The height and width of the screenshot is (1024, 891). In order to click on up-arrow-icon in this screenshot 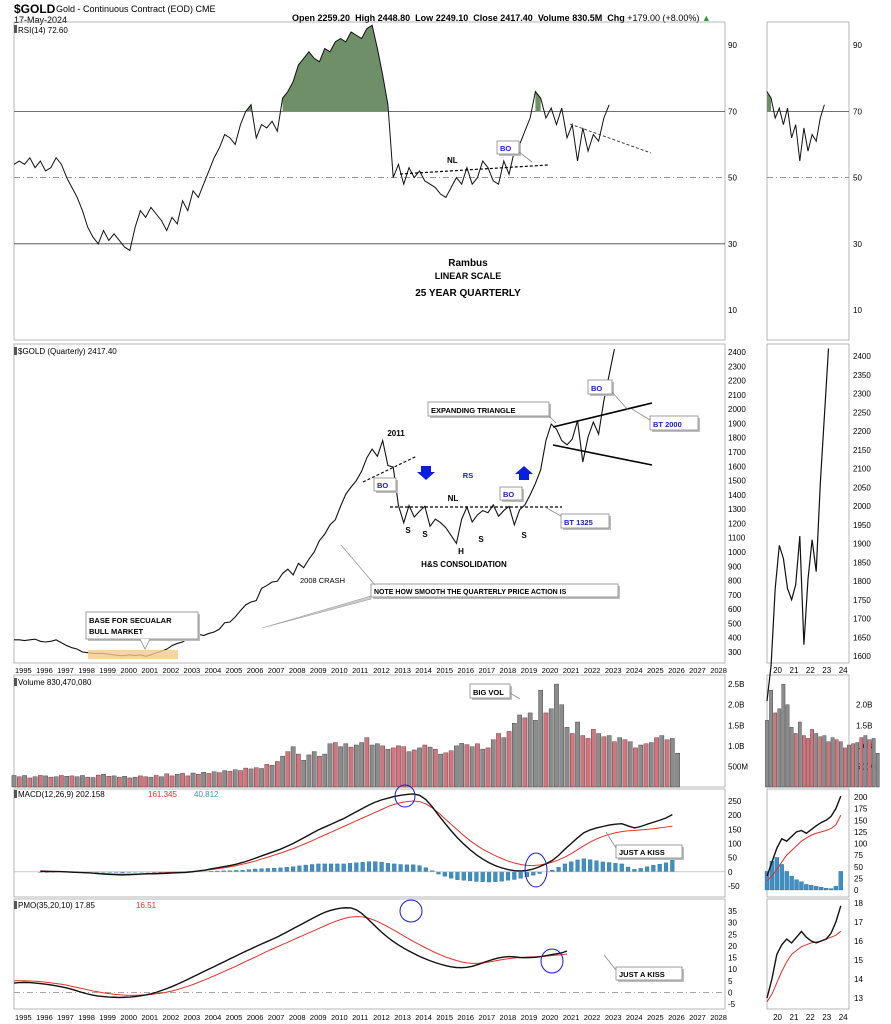, I will do `click(524, 473)`.